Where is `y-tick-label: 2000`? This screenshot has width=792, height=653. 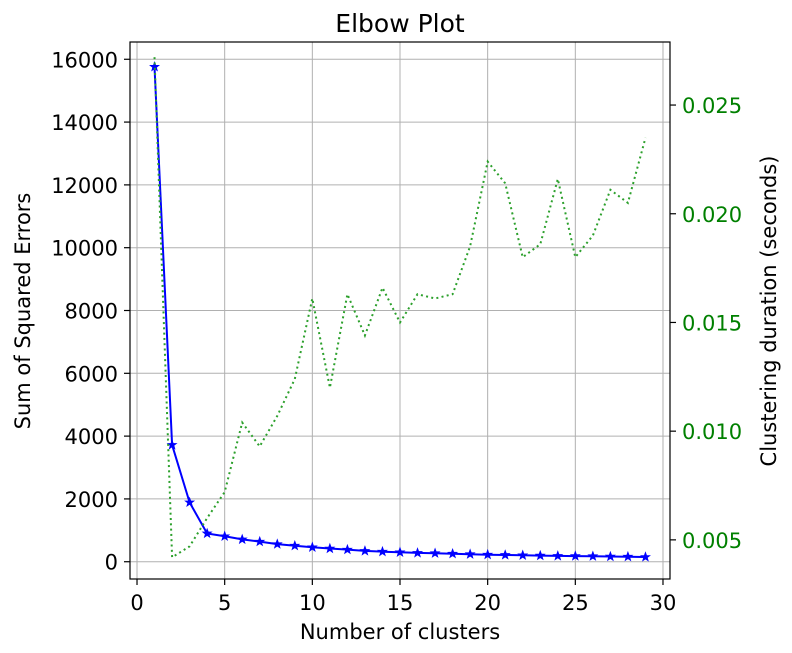 y-tick-label: 2000 is located at coordinates (91, 500).